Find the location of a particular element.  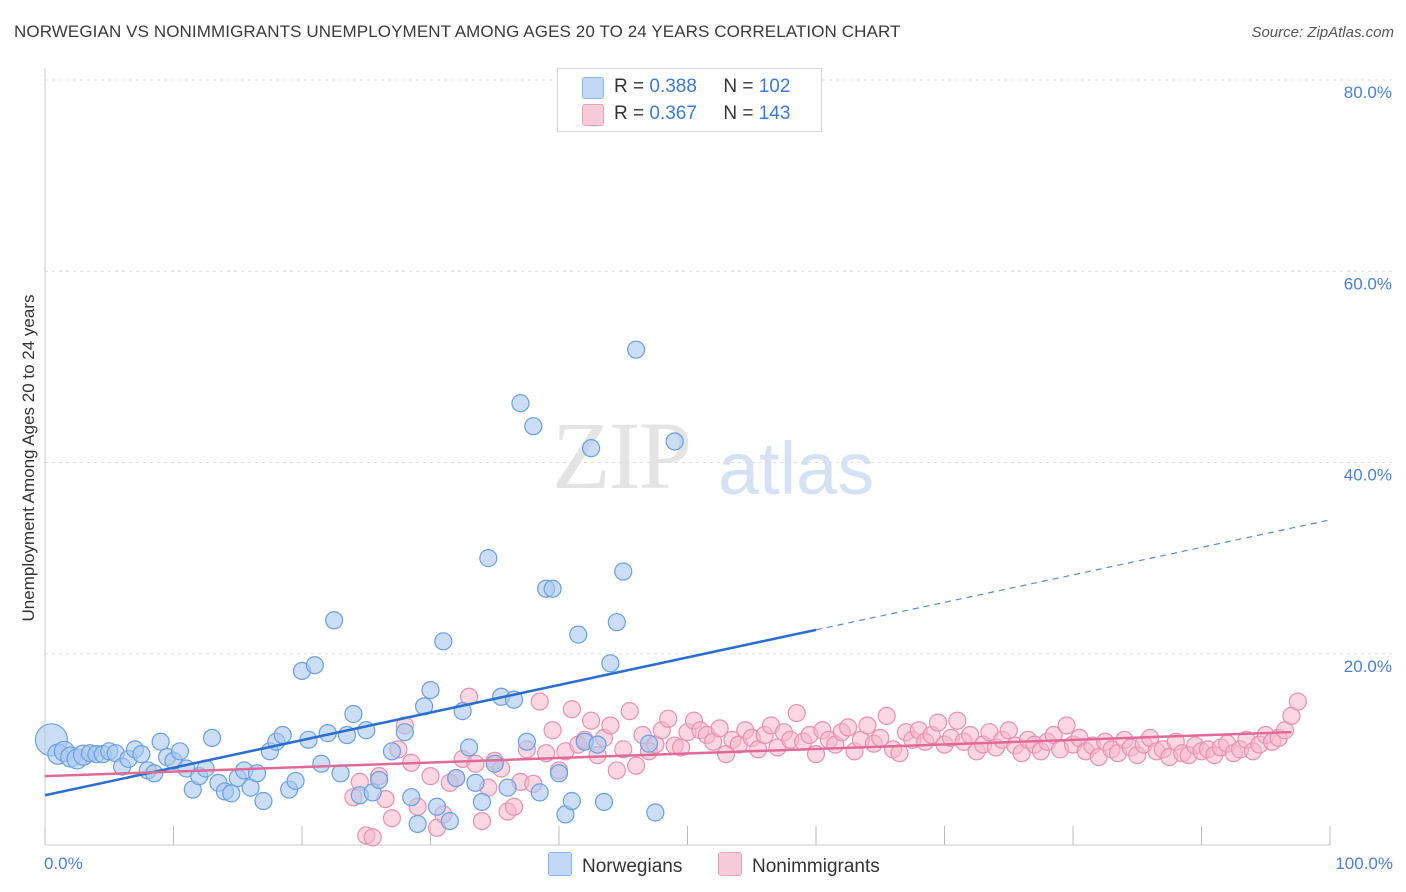

y-tick-label: 20.0% is located at coordinates (1368, 666).